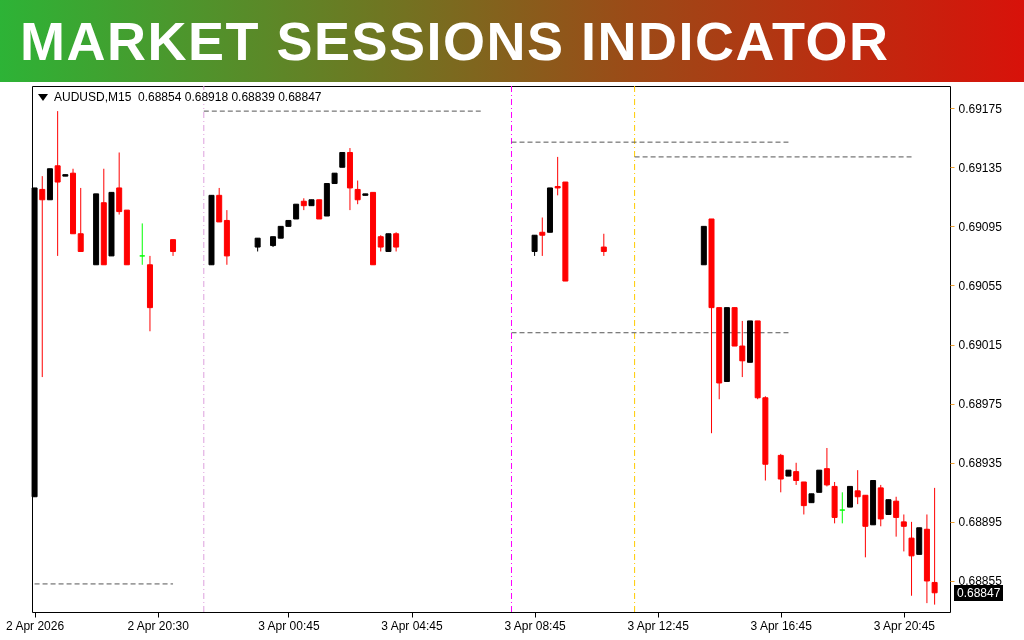 This screenshot has height=640, width=1024. Describe the element at coordinates (980, 285) in the screenshot. I see `y-tick-label: 0.69055` at that location.